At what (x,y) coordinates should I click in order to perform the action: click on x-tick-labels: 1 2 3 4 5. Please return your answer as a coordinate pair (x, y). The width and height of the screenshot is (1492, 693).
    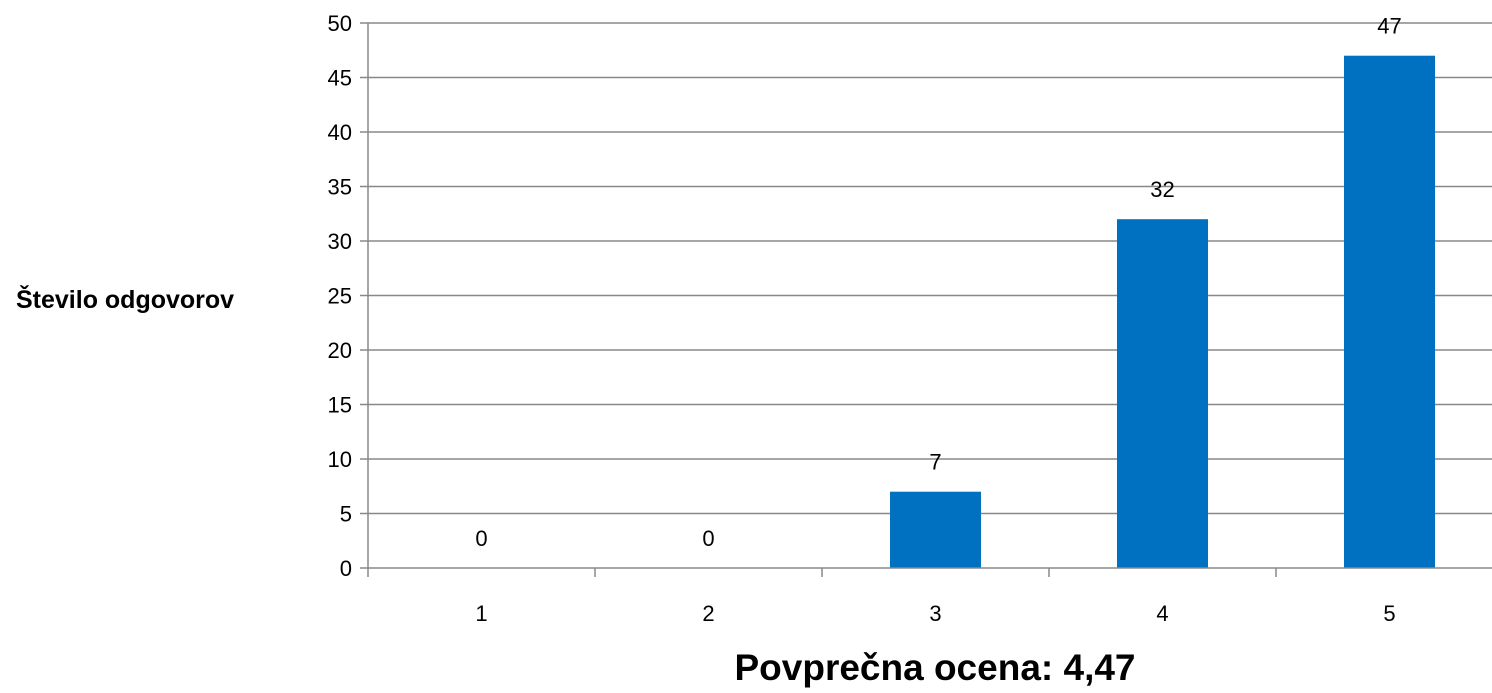
    Looking at the image, I should click on (935, 613).